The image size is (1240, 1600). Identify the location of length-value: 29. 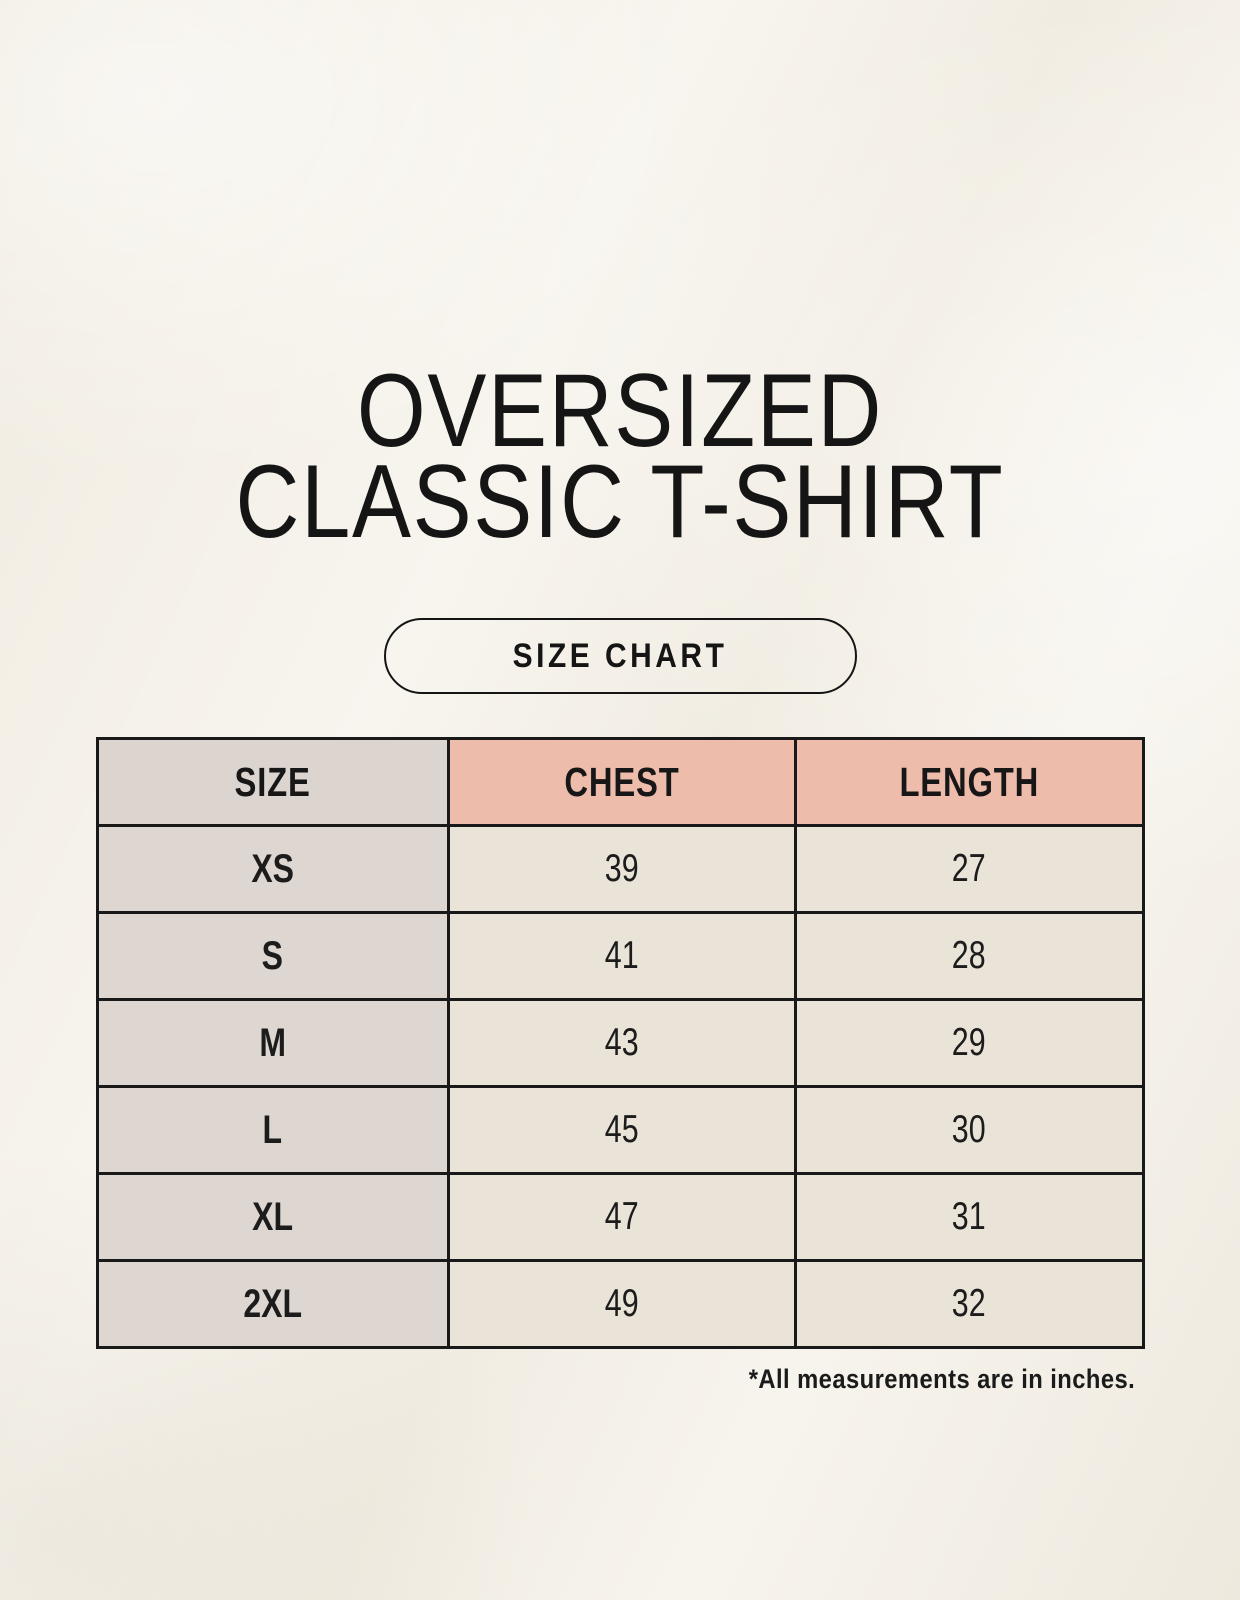
(969, 1043).